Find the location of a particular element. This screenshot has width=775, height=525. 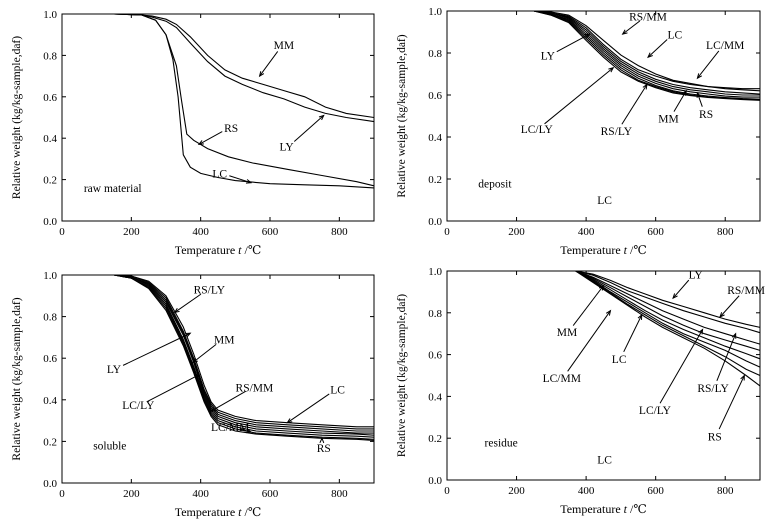

y-tick-label: 0.4 is located at coordinates (50, 139).